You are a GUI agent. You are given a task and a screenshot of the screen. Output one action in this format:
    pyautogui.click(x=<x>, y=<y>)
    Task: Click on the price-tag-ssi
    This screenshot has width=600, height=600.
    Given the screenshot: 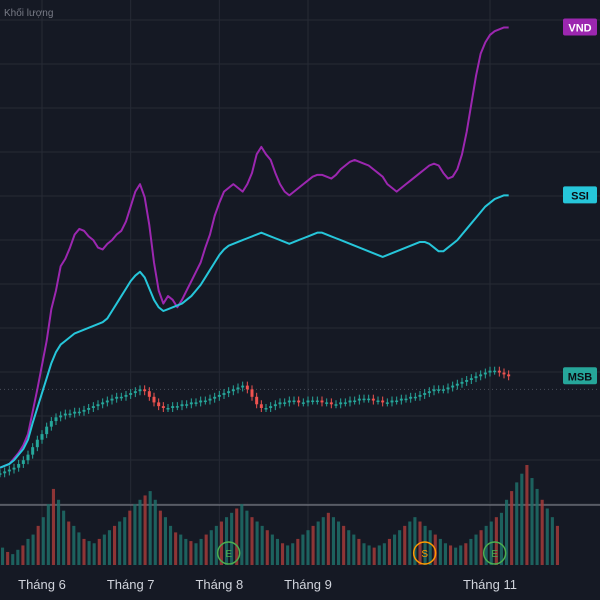 What is the action you would take?
    pyautogui.click(x=580, y=195)
    